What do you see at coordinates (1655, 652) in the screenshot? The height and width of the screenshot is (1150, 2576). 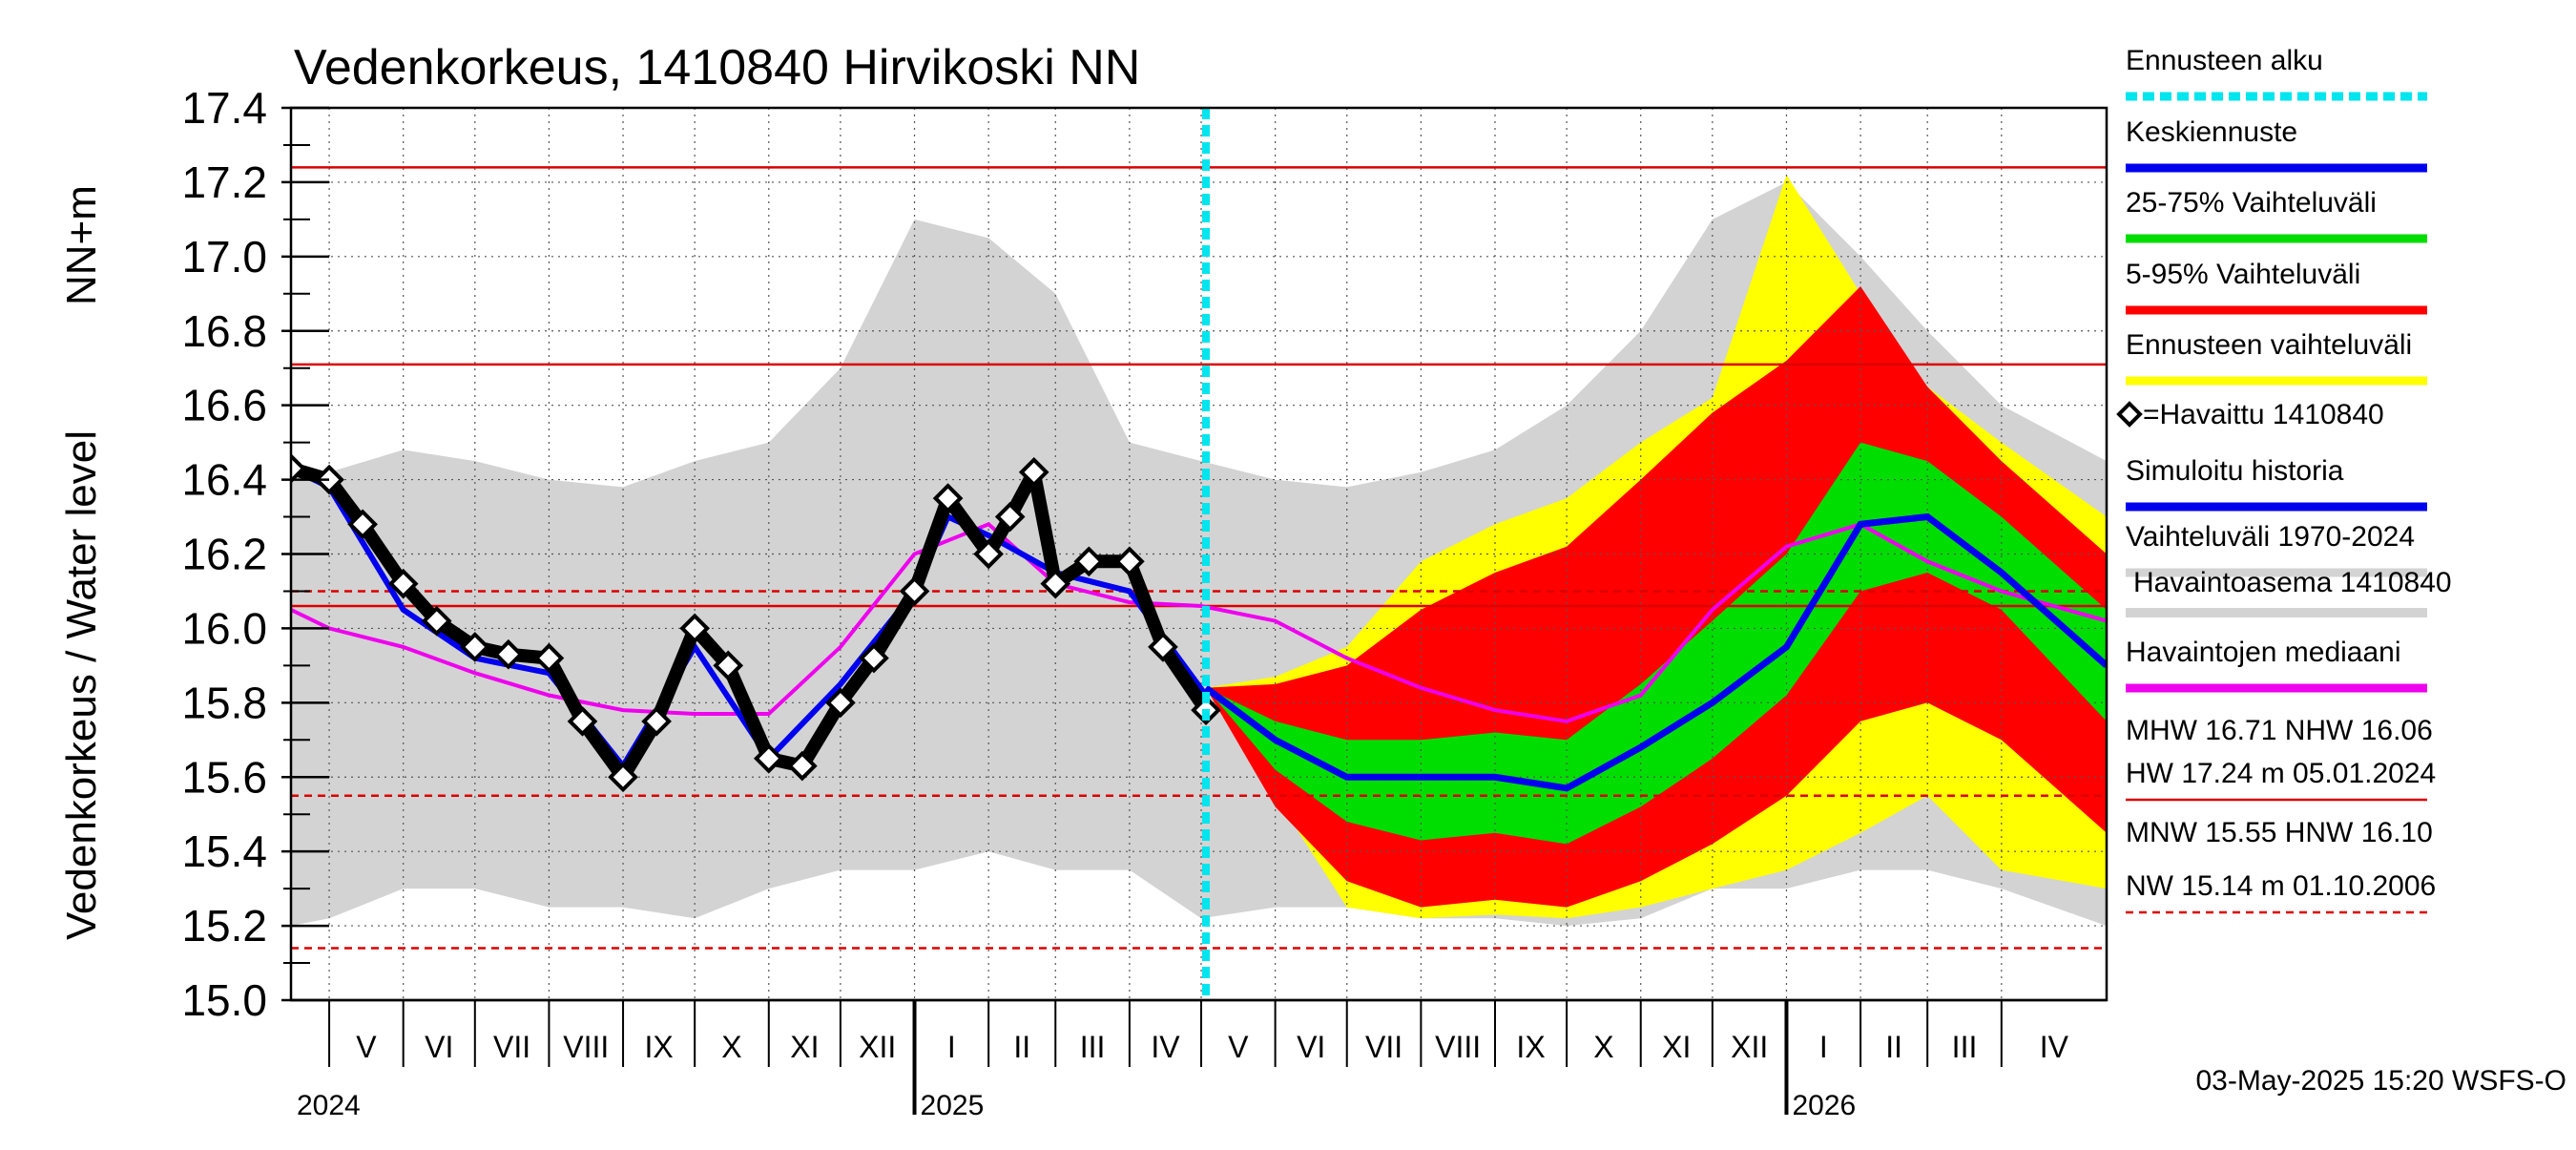 I see `forecast-median-line` at bounding box center [1655, 652].